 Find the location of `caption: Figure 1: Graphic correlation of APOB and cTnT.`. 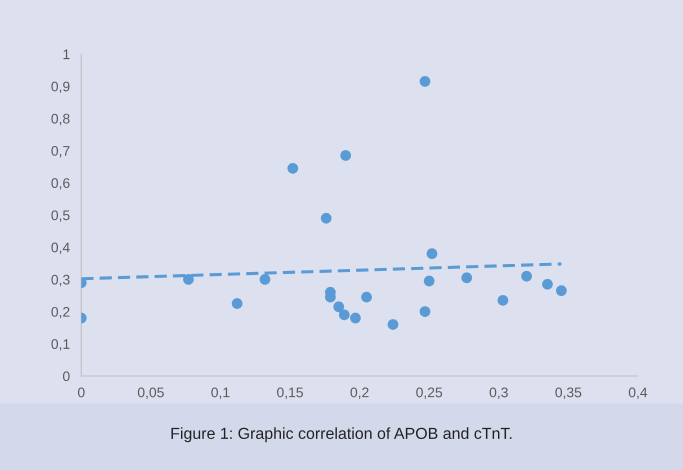

caption: Figure 1: Graphic correlation of APOB and cTnT. is located at coordinates (341, 434).